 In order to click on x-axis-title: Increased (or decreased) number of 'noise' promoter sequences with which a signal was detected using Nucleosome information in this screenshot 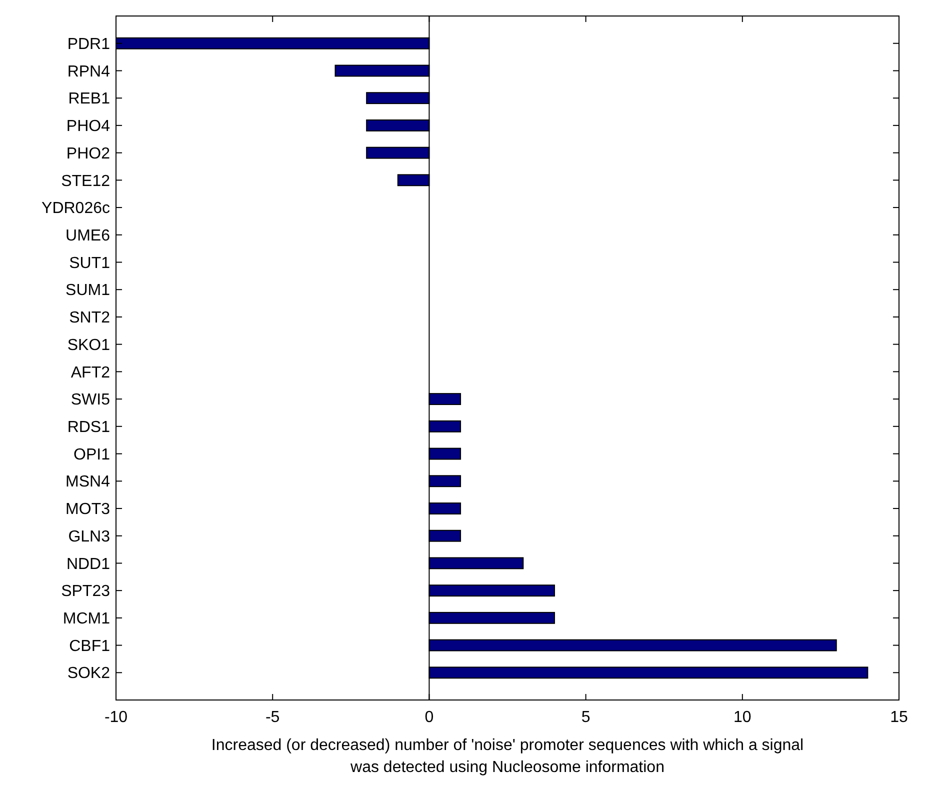, I will do `click(507, 756)`.